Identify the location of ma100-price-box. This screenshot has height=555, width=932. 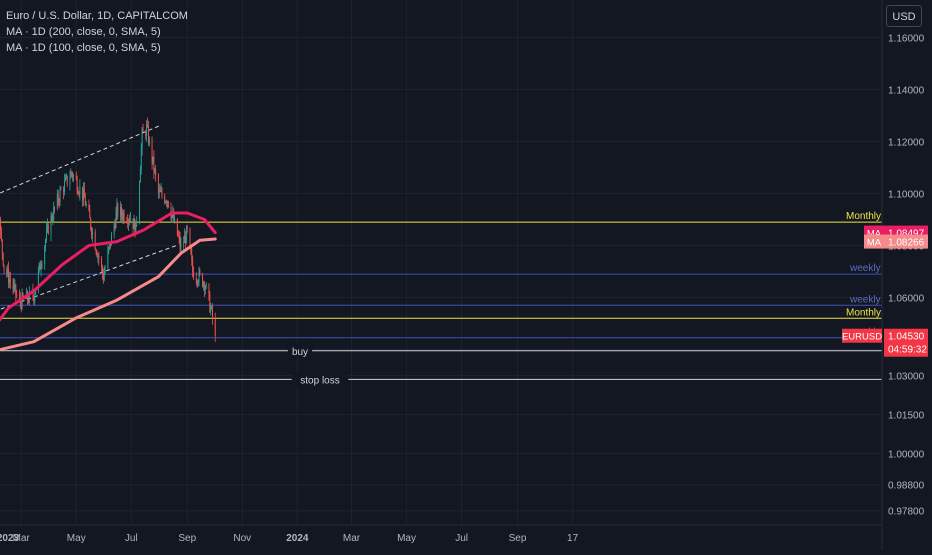
(906, 241).